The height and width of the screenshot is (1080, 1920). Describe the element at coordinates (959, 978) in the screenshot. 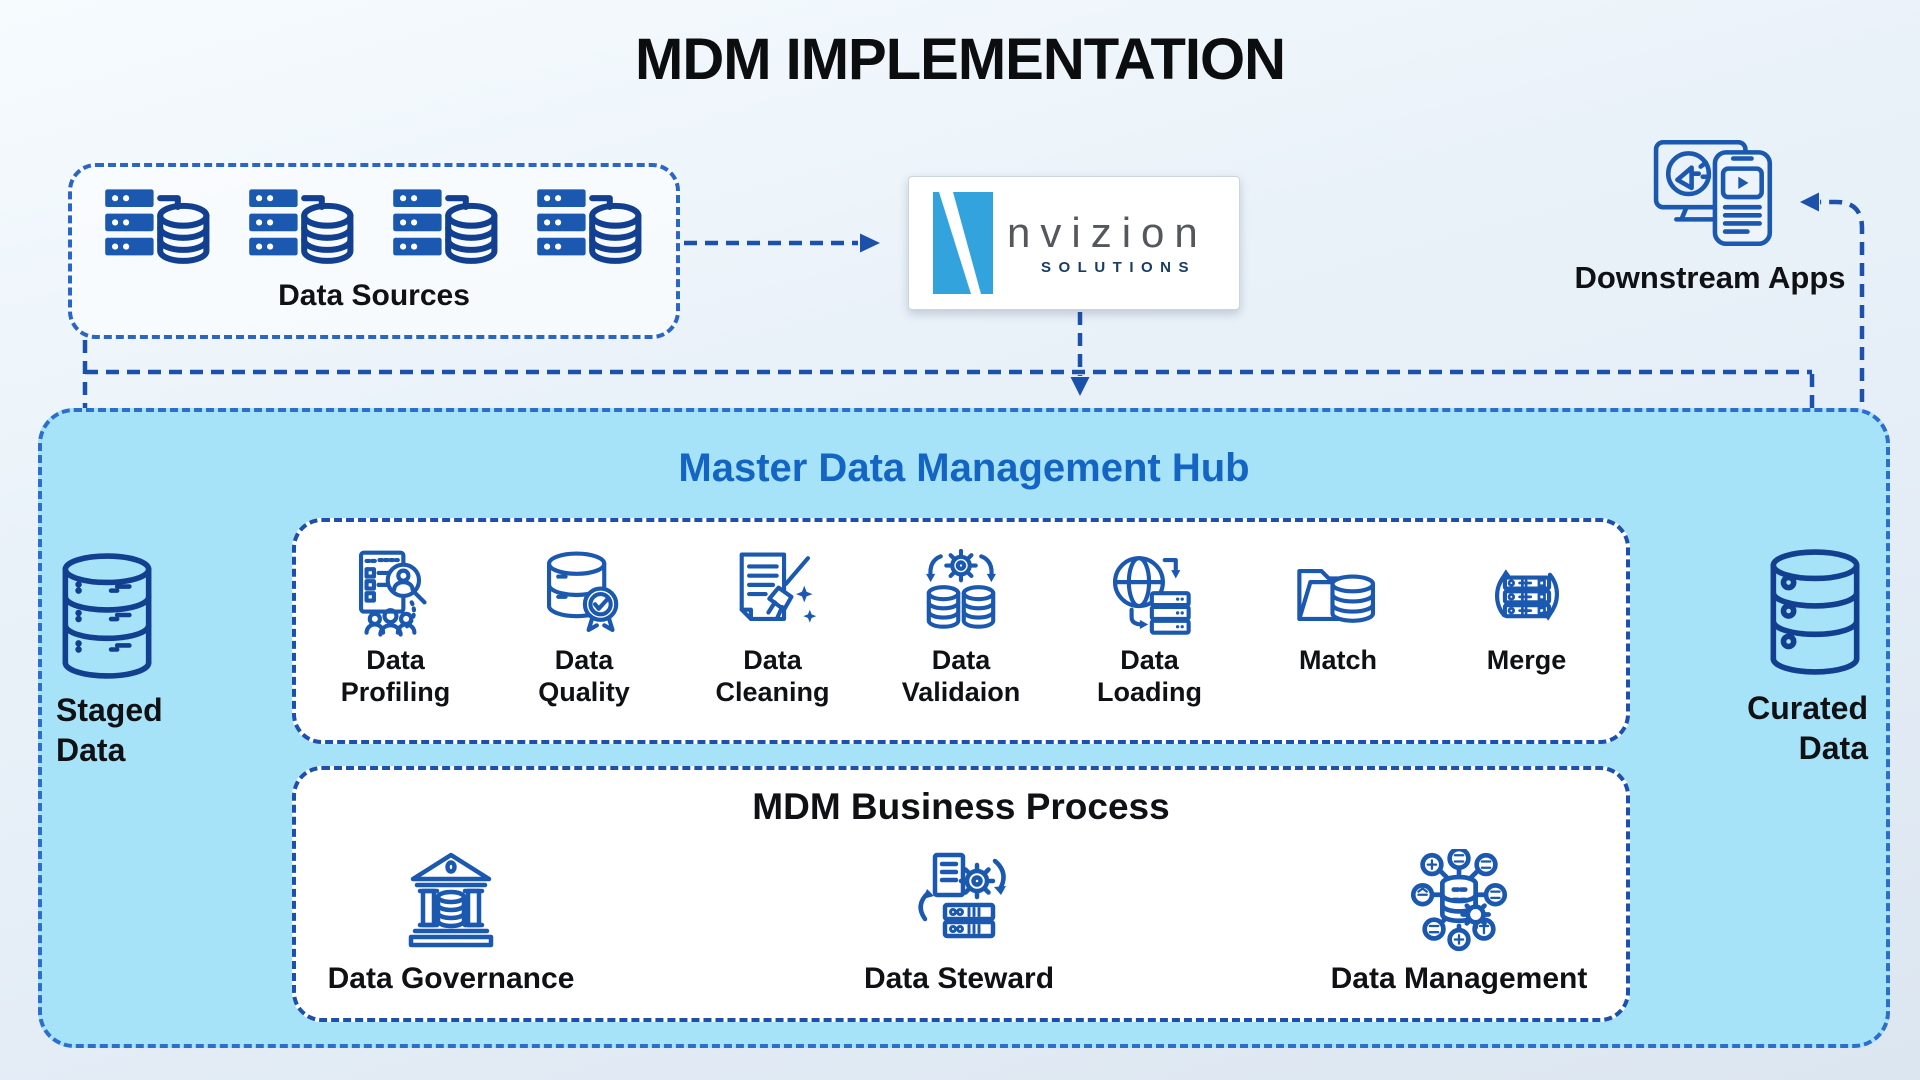

I see `business-item-label: Data Steward` at that location.